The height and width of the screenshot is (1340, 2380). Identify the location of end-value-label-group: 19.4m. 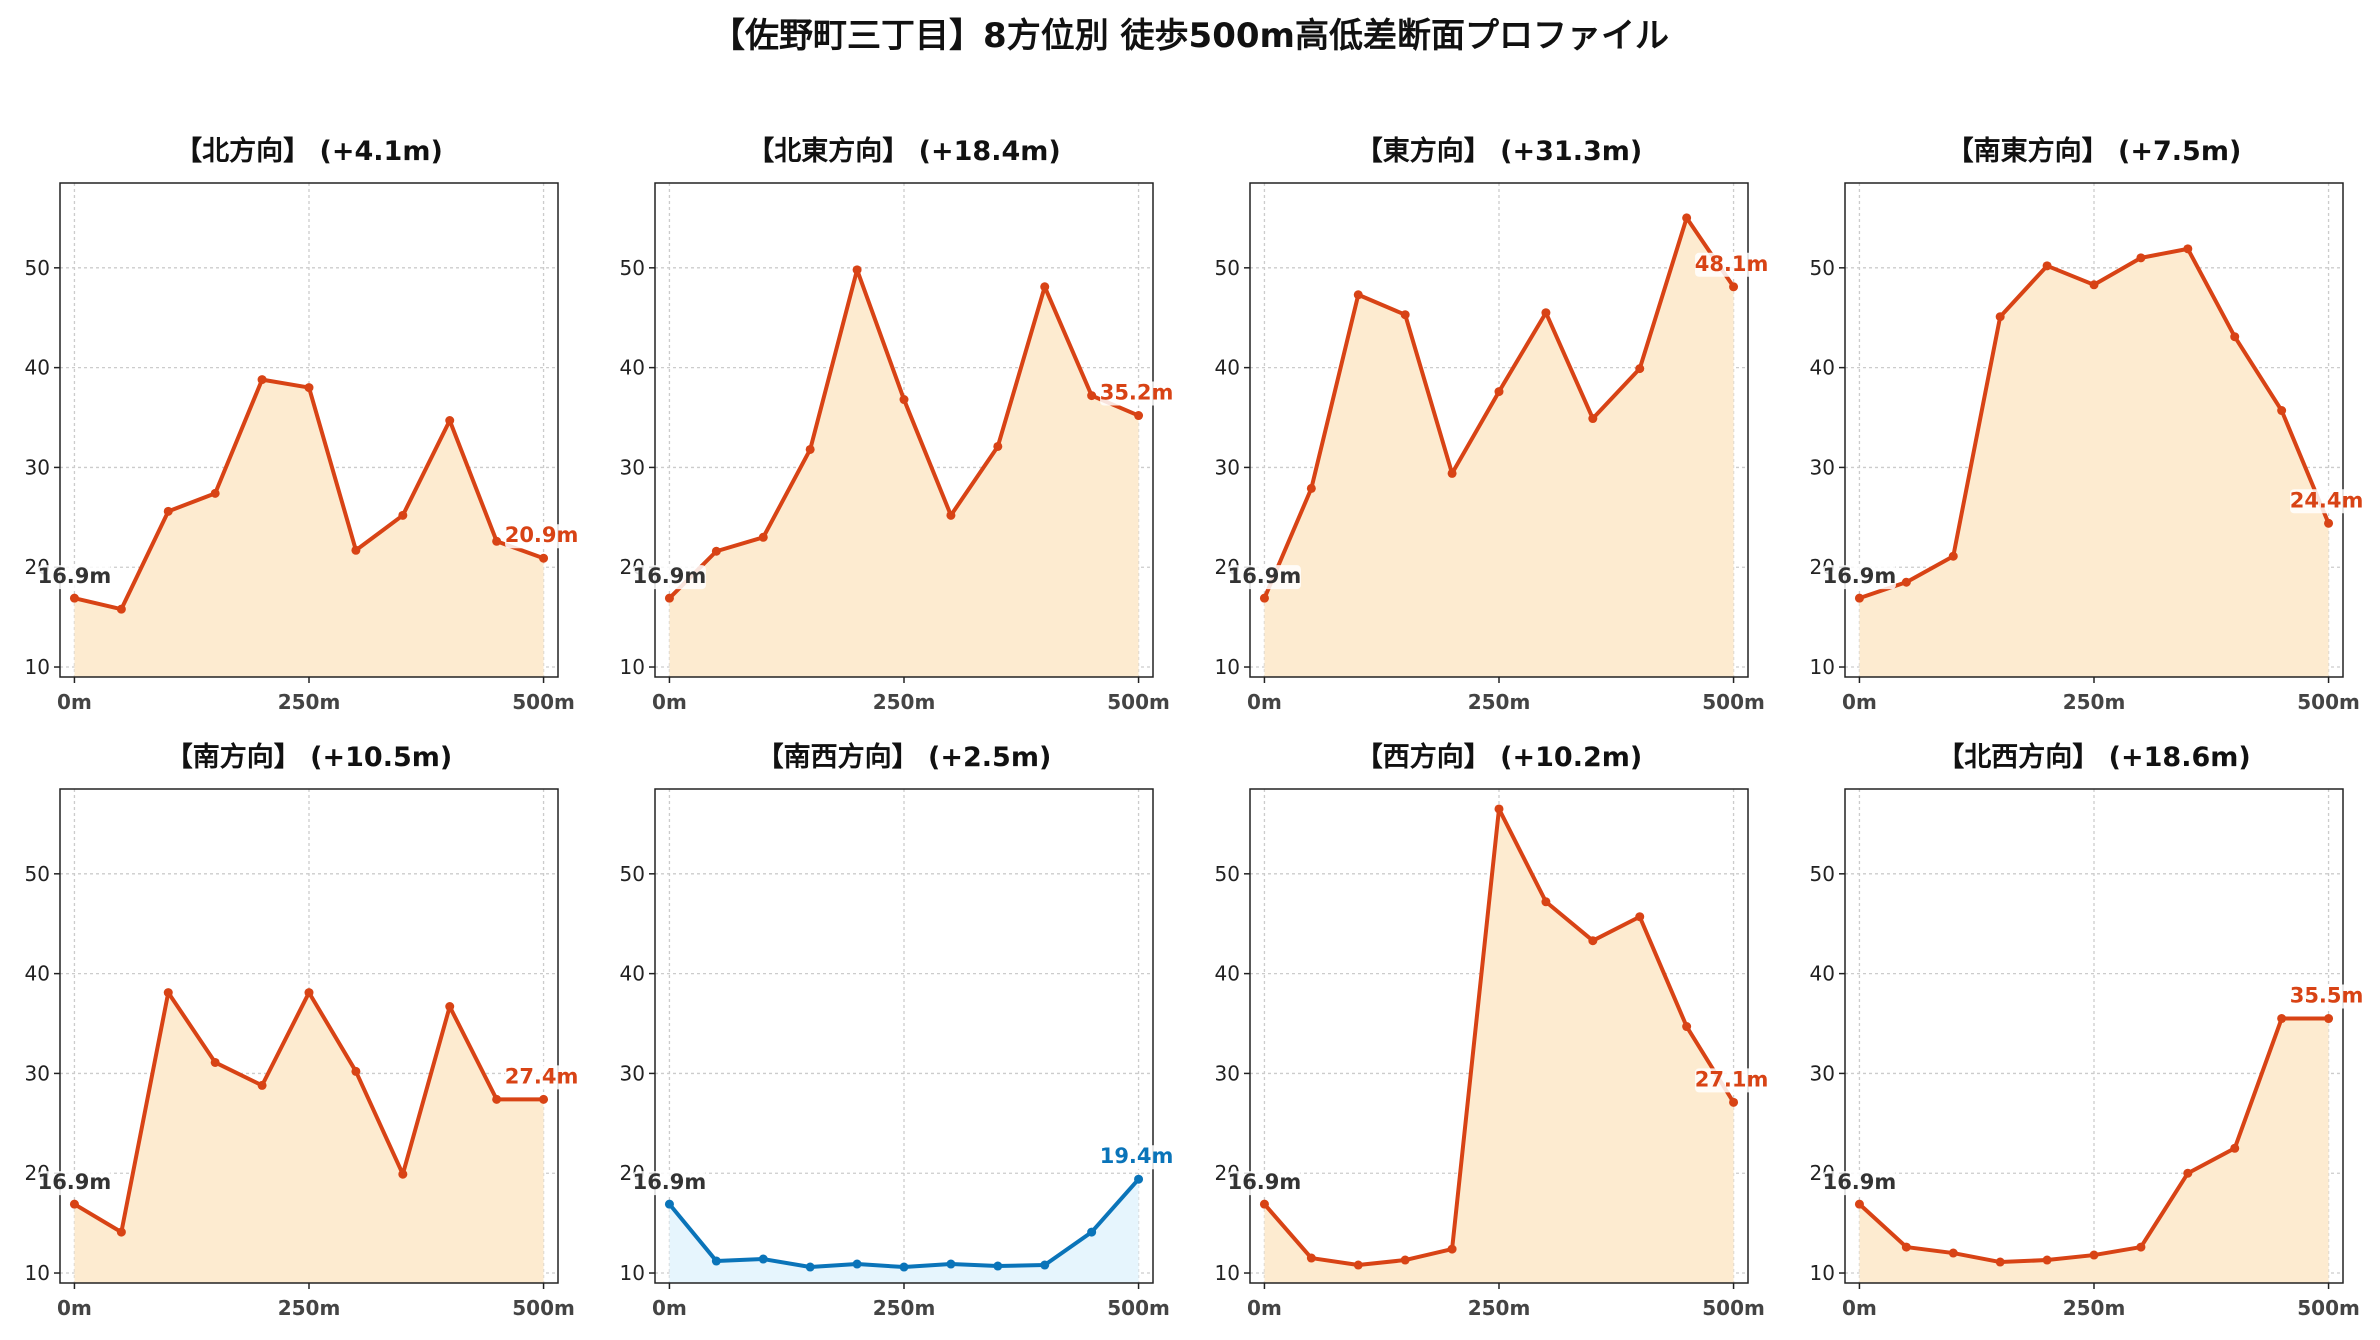
(1137, 1157).